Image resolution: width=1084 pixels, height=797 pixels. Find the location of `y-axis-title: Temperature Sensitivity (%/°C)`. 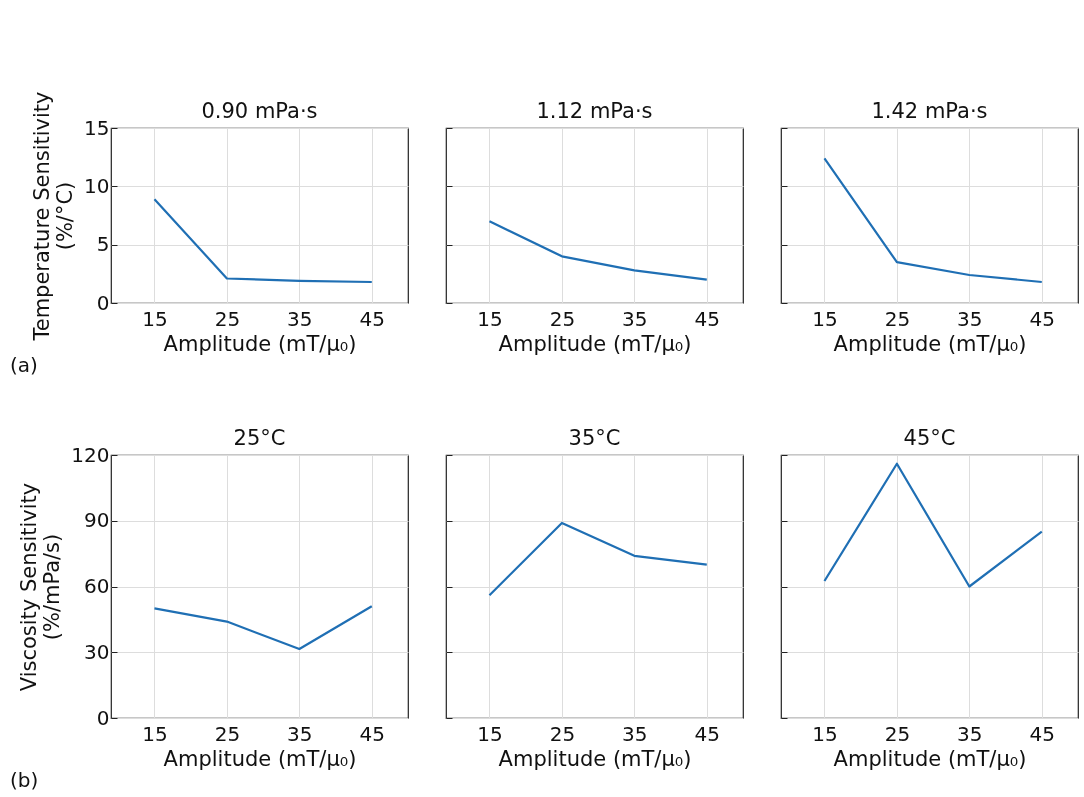

y-axis-title: Temperature Sensitivity (%/°C) is located at coordinates (54, 216).